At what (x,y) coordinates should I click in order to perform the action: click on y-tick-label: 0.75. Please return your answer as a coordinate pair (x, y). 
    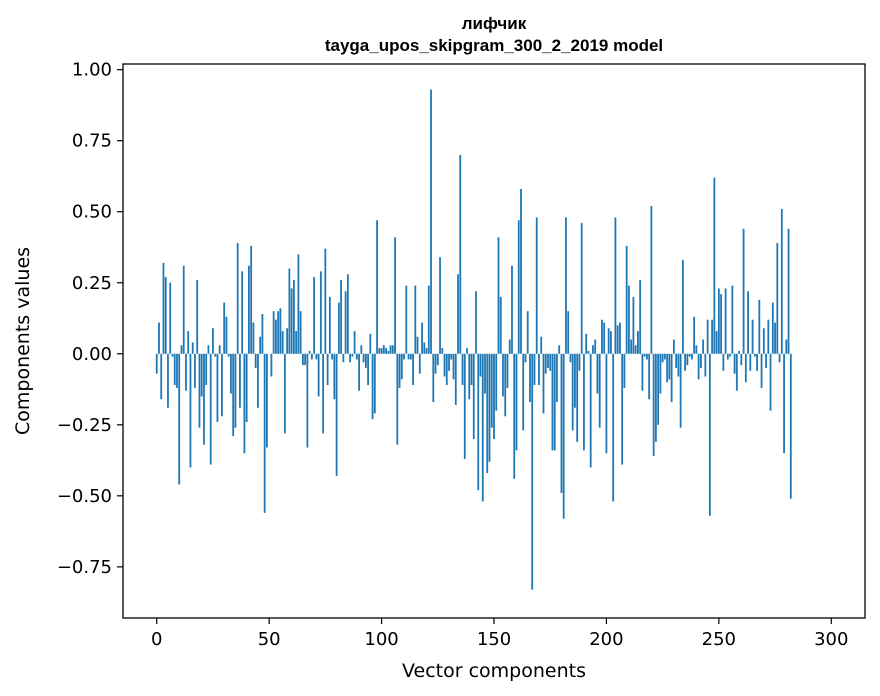
    Looking at the image, I should click on (92, 141).